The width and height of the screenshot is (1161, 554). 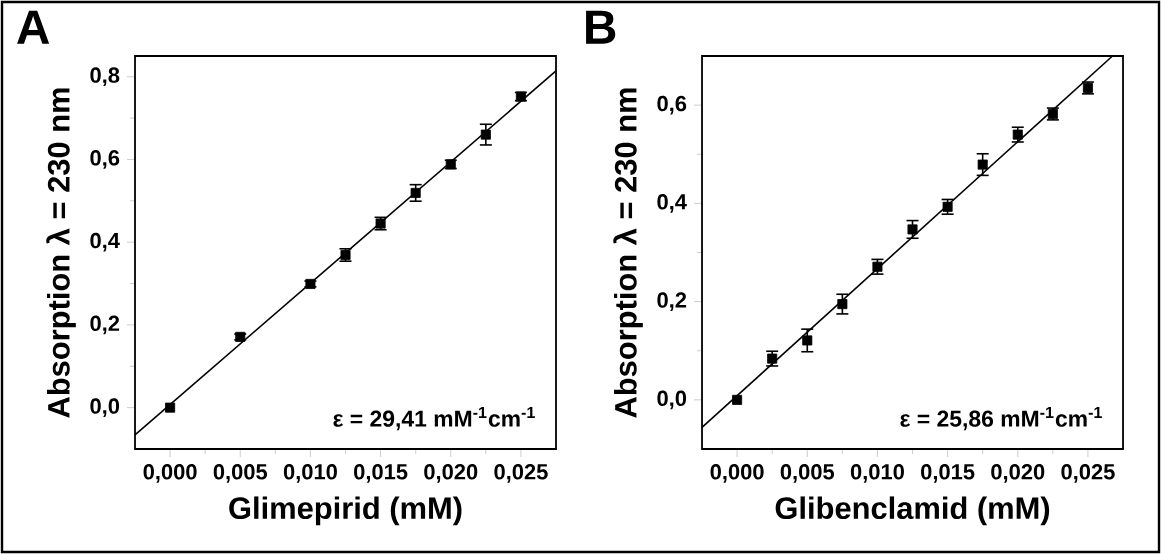 I want to click on annotation: ε = 25,86 mM$^{-1}$cm$^{-1}$, so click(x=1001, y=418).